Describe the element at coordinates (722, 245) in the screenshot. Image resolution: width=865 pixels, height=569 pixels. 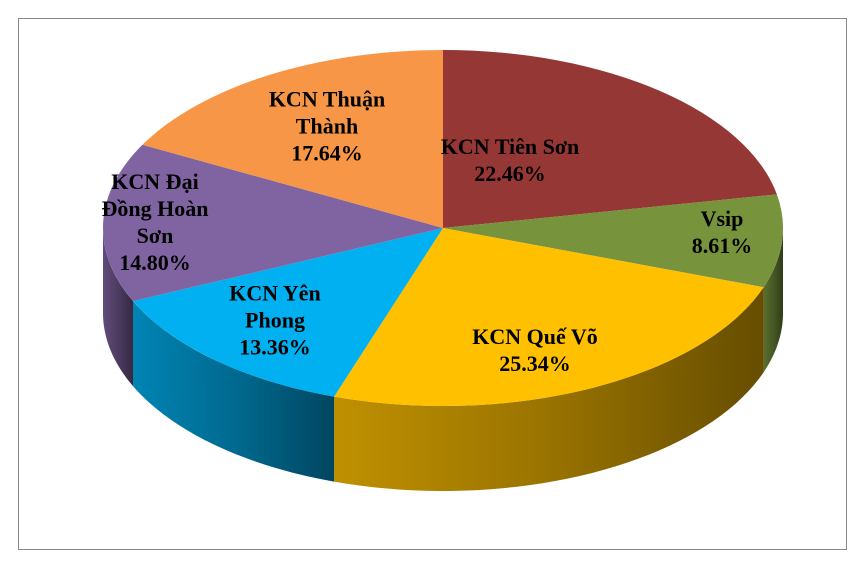
I see `value-label: 8.61%` at that location.